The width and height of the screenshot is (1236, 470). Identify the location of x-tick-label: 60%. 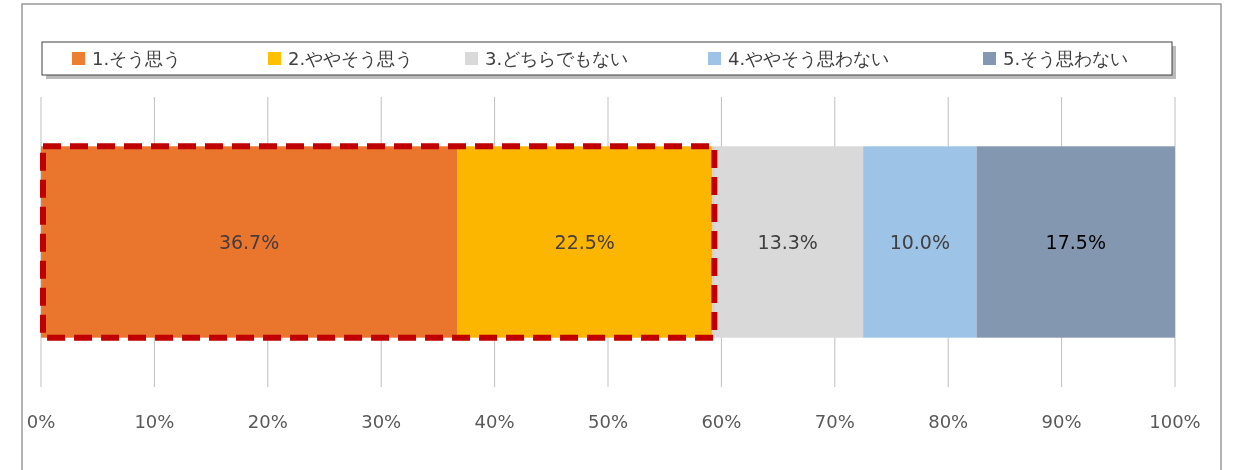
(721, 421).